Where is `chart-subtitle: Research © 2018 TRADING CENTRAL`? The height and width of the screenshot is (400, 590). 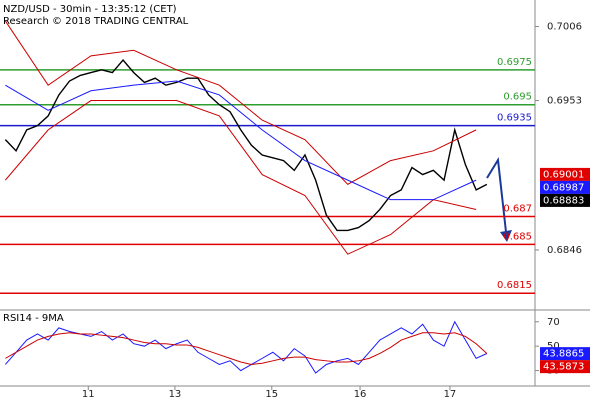
chart-subtitle: Research © 2018 TRADING CENTRAL is located at coordinates (96, 21).